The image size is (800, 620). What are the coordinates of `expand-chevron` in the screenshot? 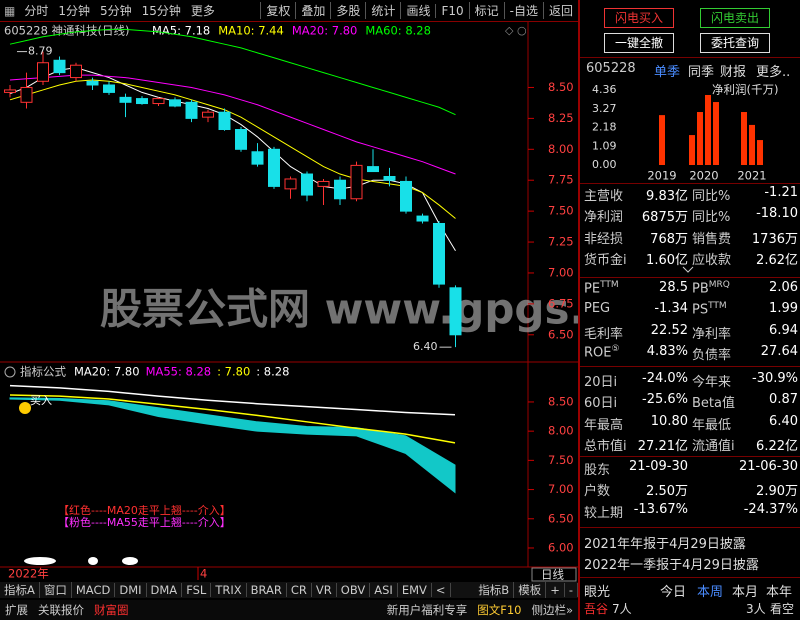 It's located at (688, 270).